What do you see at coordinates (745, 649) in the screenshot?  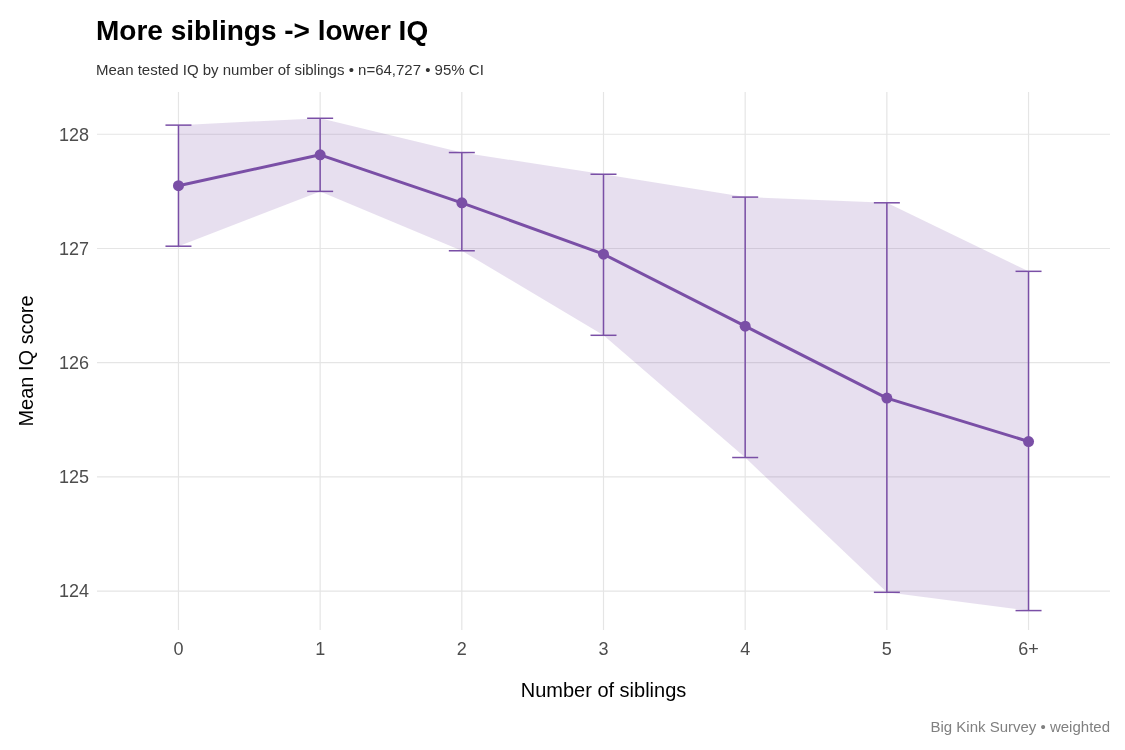 I see `x-tick-label: 4` at bounding box center [745, 649].